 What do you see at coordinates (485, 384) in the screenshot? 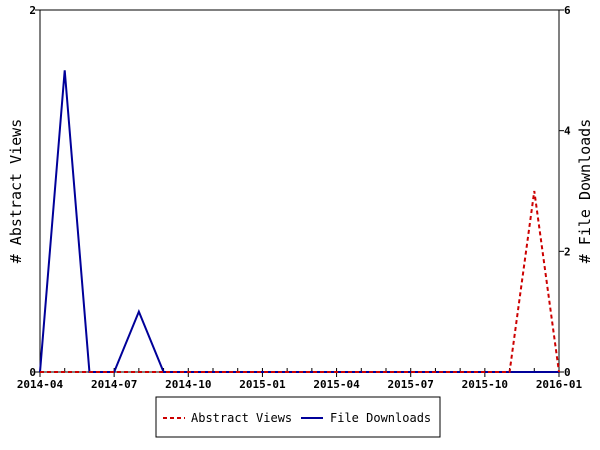
I see `x-tick-label: 2015-10` at bounding box center [485, 384].